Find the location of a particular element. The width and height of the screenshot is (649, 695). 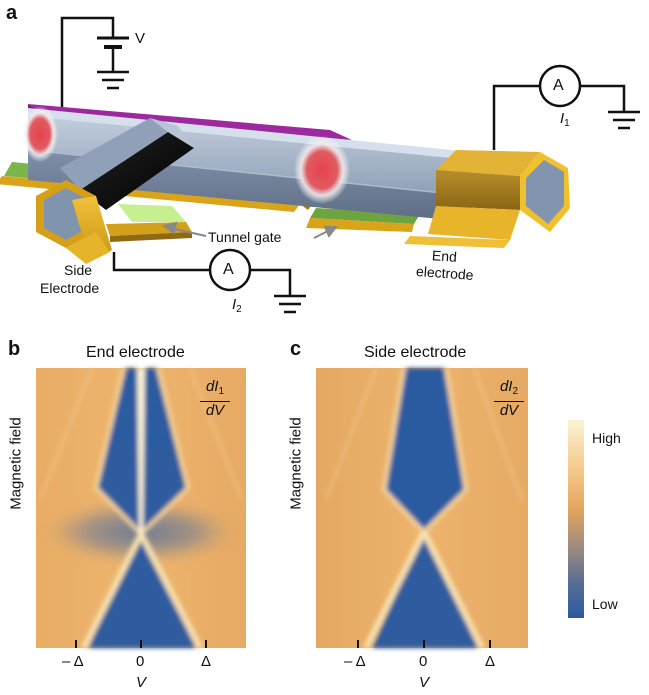

panel-c-title: Side electrode is located at coordinates (415, 352).